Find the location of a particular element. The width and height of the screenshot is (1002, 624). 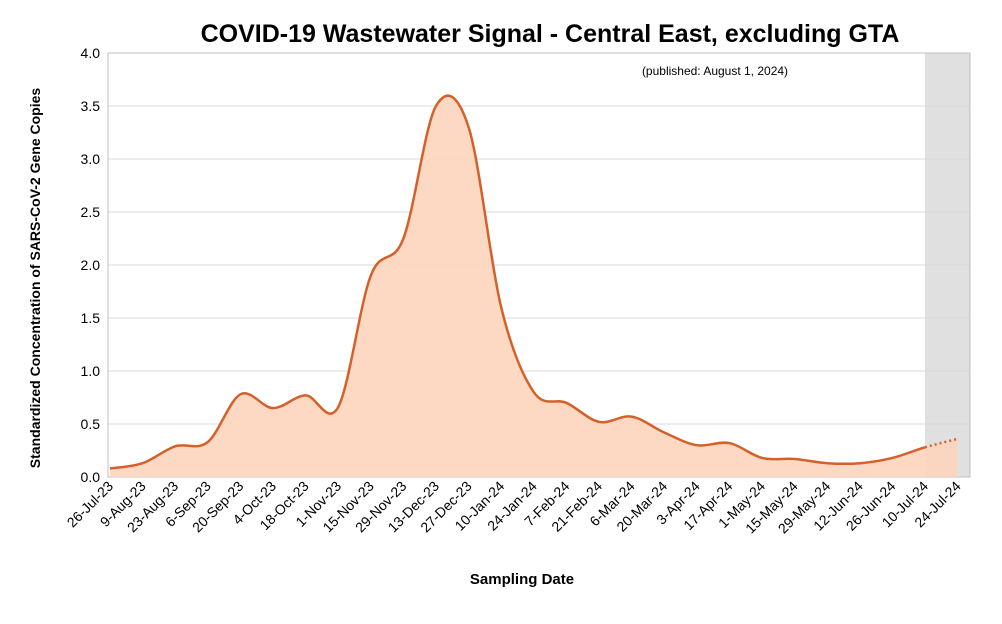

y-tick-label: 2.5 is located at coordinates (91, 212).